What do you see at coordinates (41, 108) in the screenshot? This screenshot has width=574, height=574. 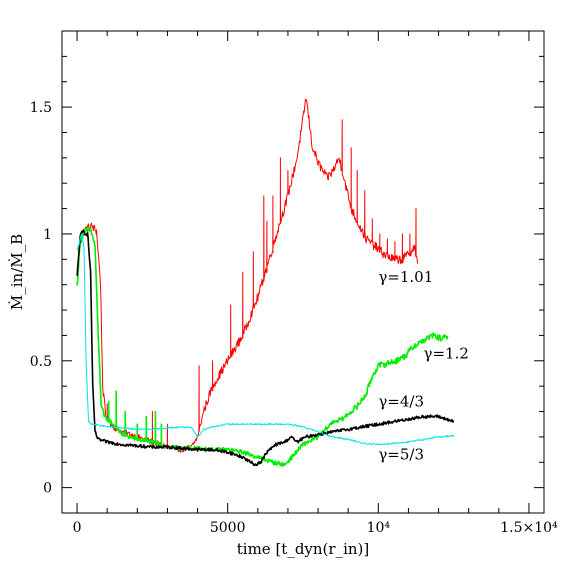 I see `y-tick-label: 1.5` at bounding box center [41, 108].